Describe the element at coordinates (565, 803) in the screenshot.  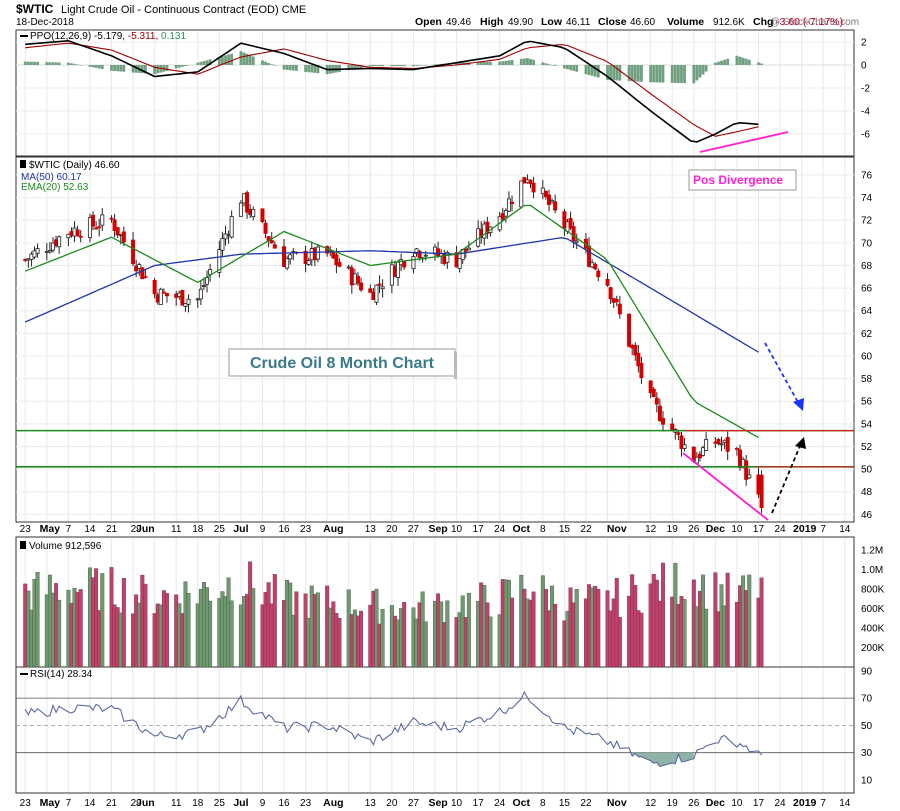
I see `x-axis-label: 15` at that location.